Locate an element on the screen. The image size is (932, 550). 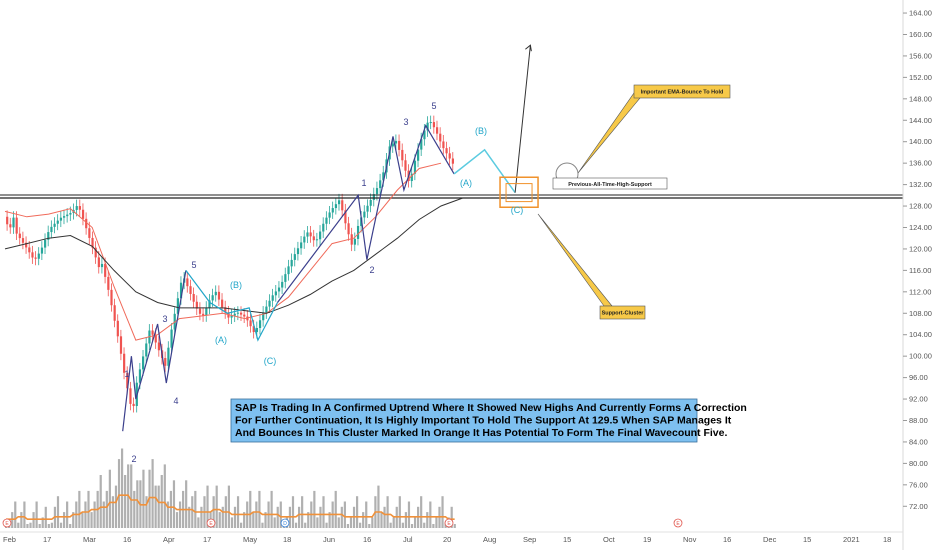
time-tick-label: 19 is located at coordinates (647, 539).